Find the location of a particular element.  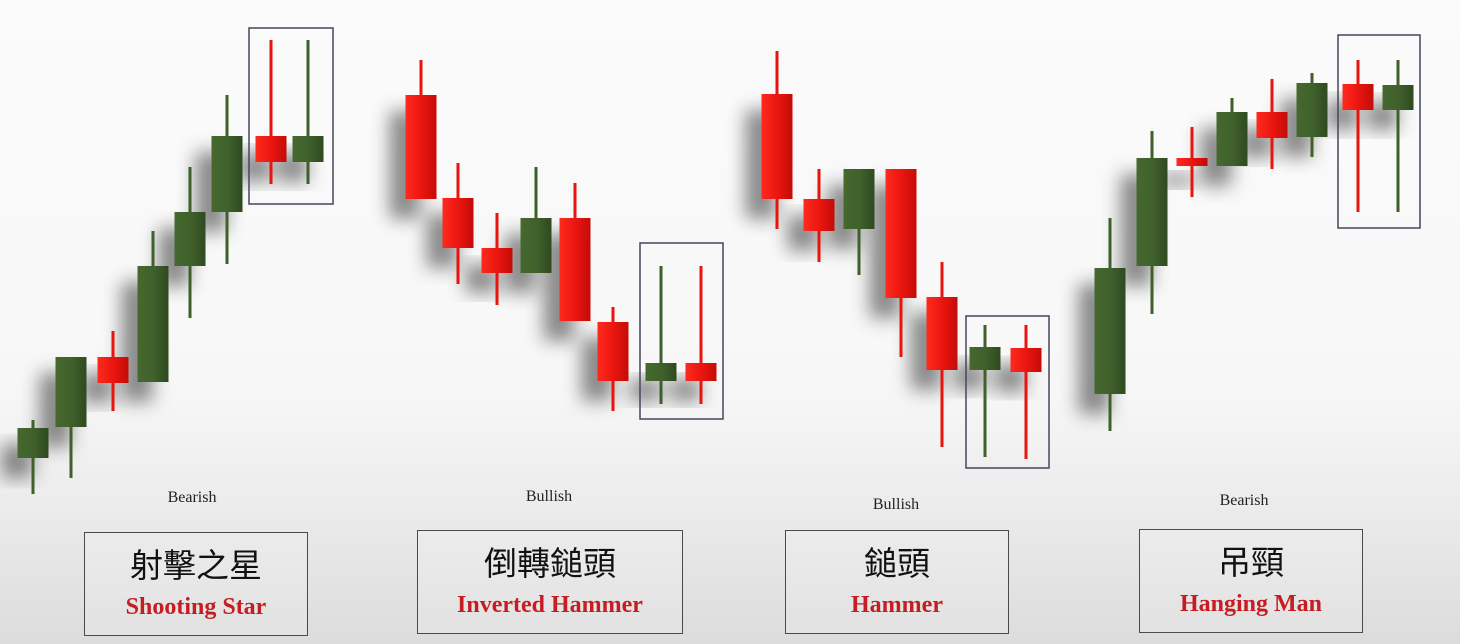

pattern-name-box-inverted-hammer: 倒轉鎚頭 Inverted Hammer is located at coordinates (550, 582).